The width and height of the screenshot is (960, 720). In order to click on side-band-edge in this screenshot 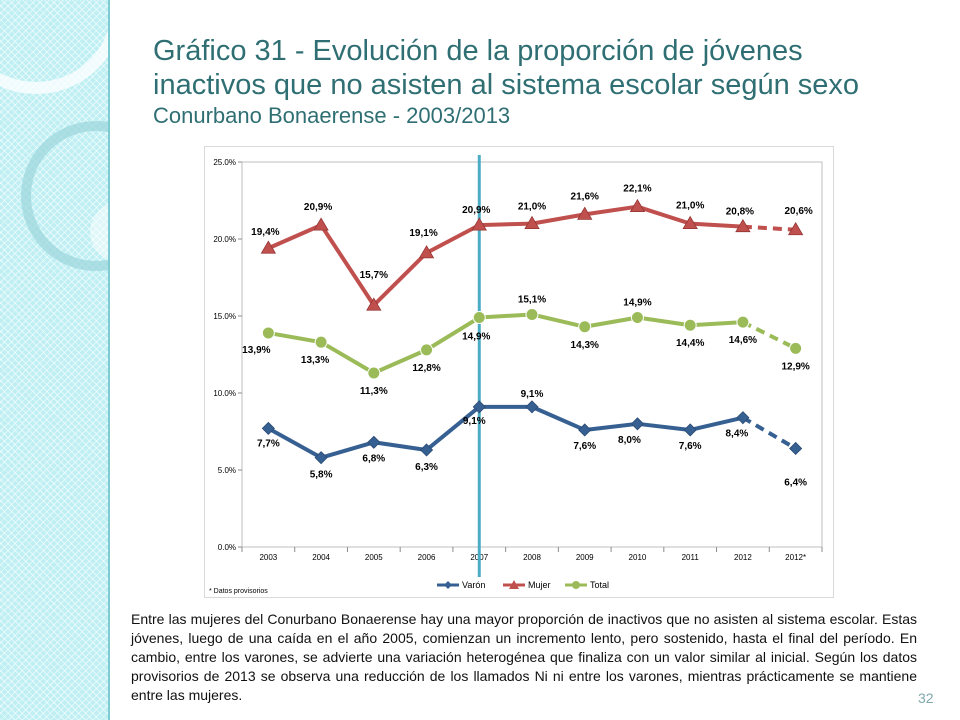, I will do `click(109, 360)`.